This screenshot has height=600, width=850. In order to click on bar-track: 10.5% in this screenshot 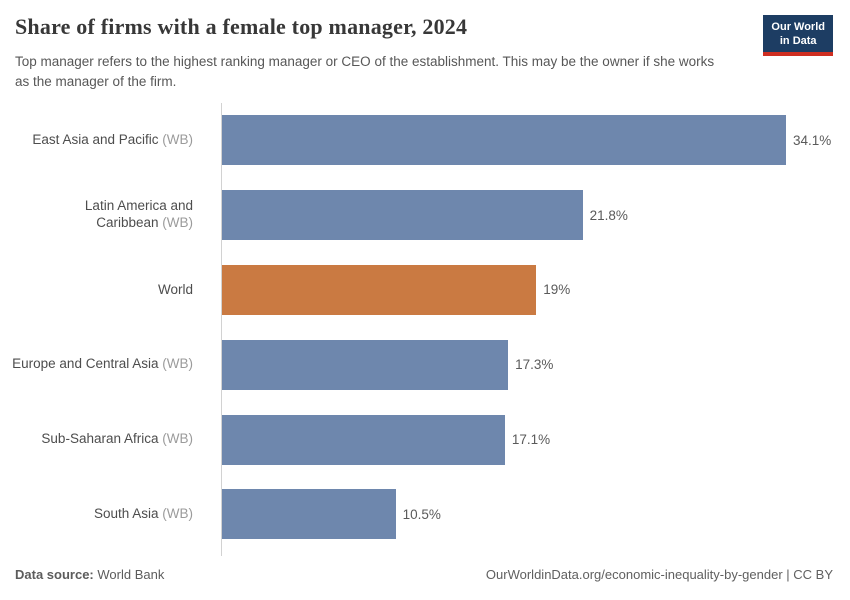, I will do `click(536, 514)`.